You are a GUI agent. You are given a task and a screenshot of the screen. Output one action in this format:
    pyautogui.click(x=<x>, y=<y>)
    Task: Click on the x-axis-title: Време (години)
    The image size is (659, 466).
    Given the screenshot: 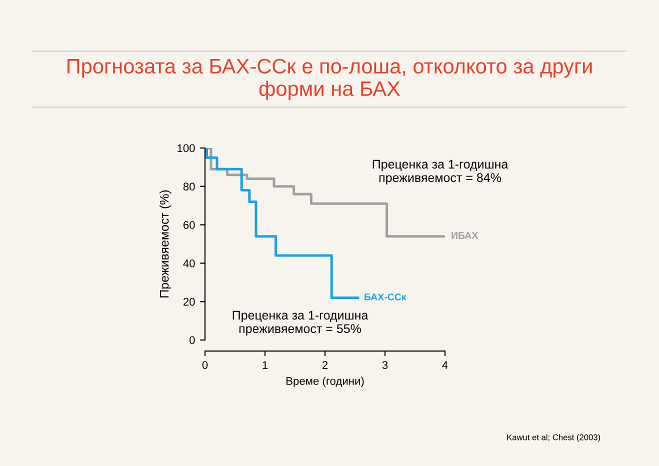 What is the action you would take?
    pyautogui.click(x=325, y=382)
    